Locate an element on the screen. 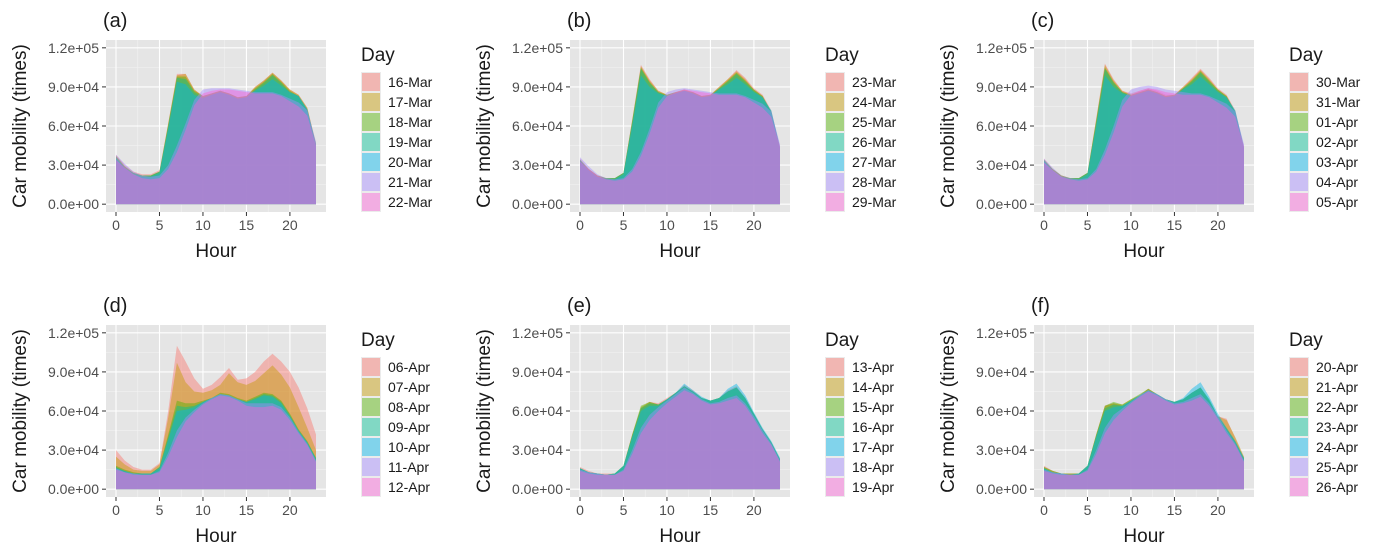 The image size is (1384, 551). area-series-19-Apr is located at coordinates (680, 440).